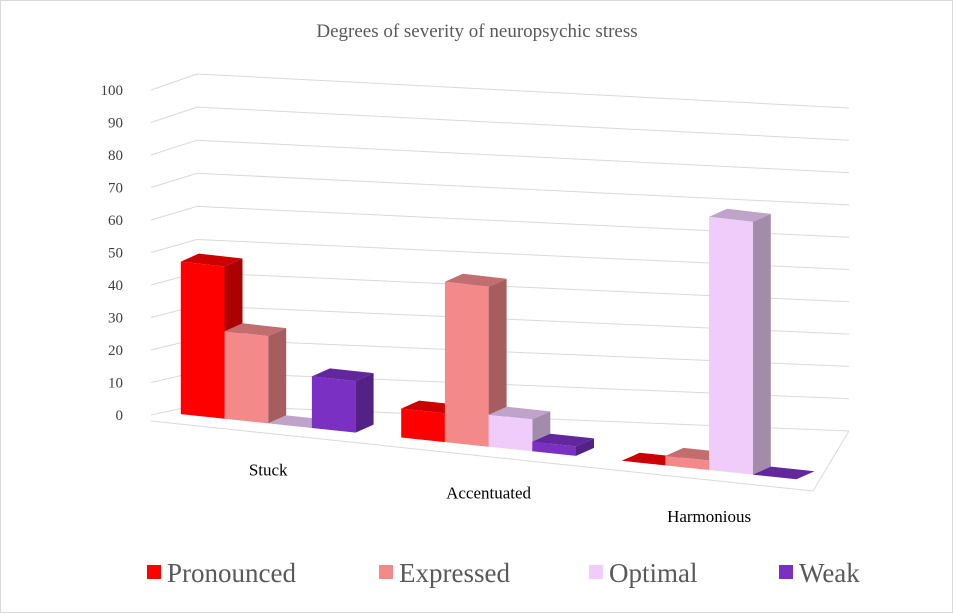  I want to click on legend-item: Optimal, so click(643, 573).